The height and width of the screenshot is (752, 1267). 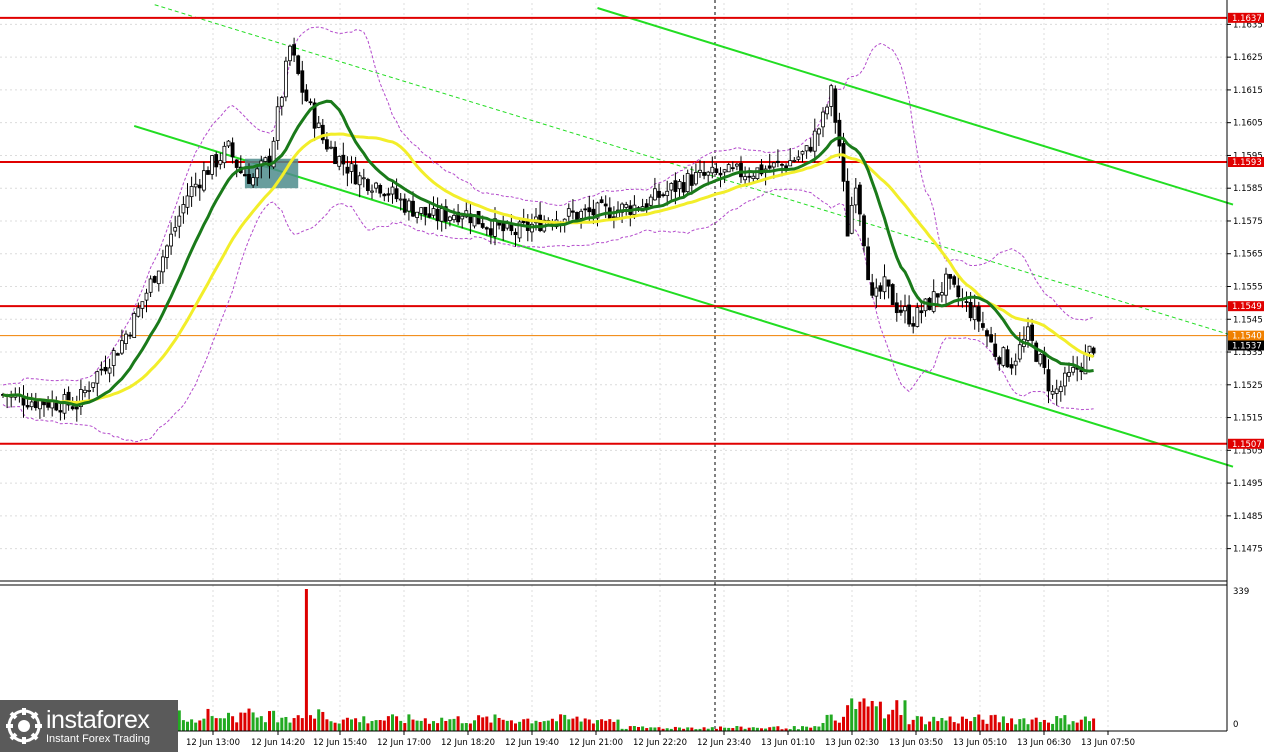 I want to click on logo-tagline: Instant Forex Trading, so click(x=98, y=739).